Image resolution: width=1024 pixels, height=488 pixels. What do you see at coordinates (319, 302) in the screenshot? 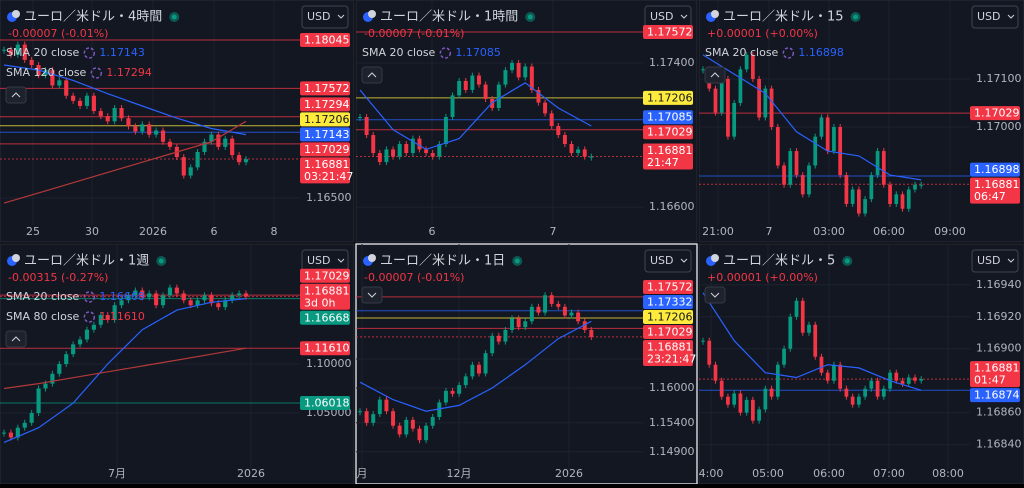
I see `countdown-label: 3d 0h` at bounding box center [319, 302].